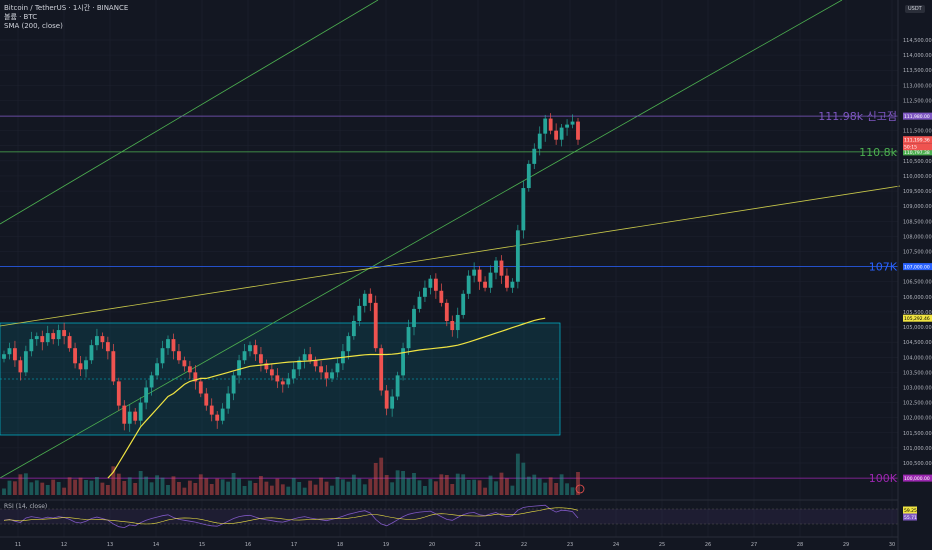 This screenshot has height=550, width=932. I want to click on rsi-badge-text: 55.71, so click(910, 518).